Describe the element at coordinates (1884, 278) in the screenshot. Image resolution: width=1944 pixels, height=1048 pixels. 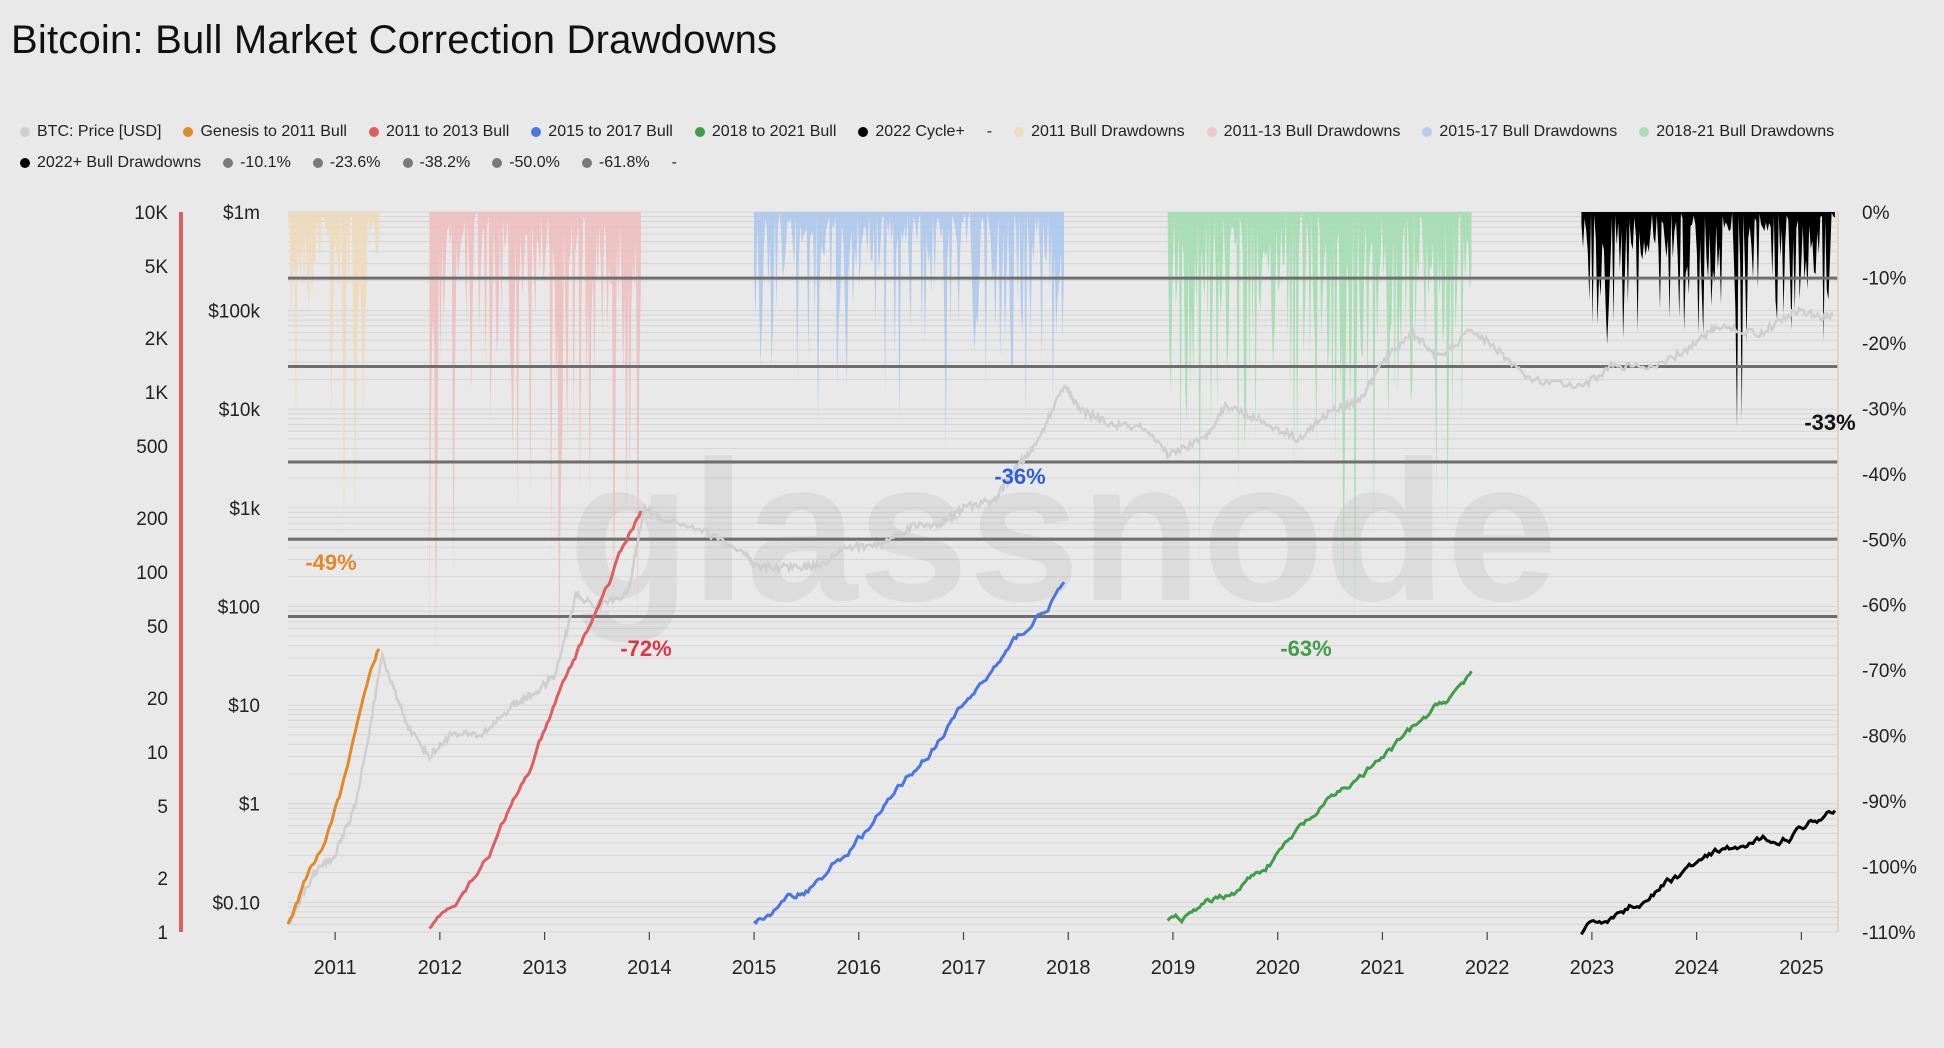
I see `right-axis-tick-label: -10%` at that location.